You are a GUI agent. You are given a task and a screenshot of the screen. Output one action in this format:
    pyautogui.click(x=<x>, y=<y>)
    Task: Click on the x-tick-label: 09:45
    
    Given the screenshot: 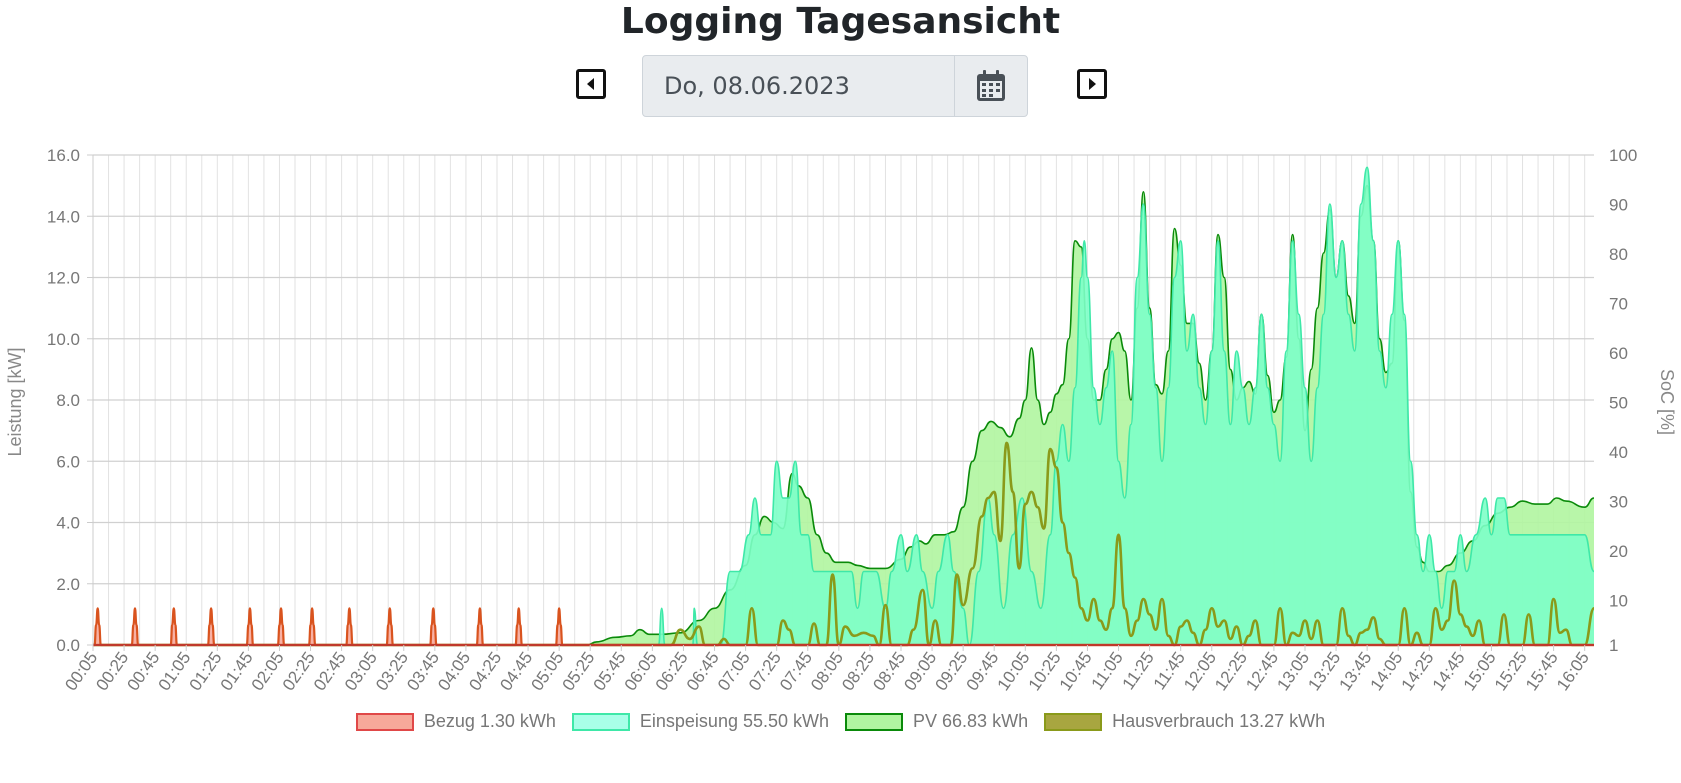 What is the action you would take?
    pyautogui.click(x=983, y=671)
    